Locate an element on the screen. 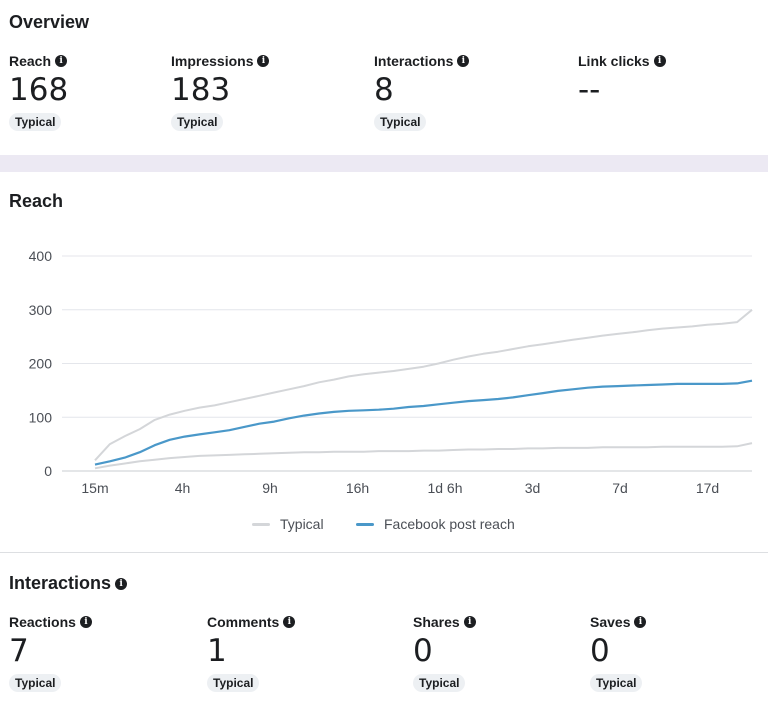 This screenshot has width=768, height=712. x-tick-label: 16h is located at coordinates (357, 488).